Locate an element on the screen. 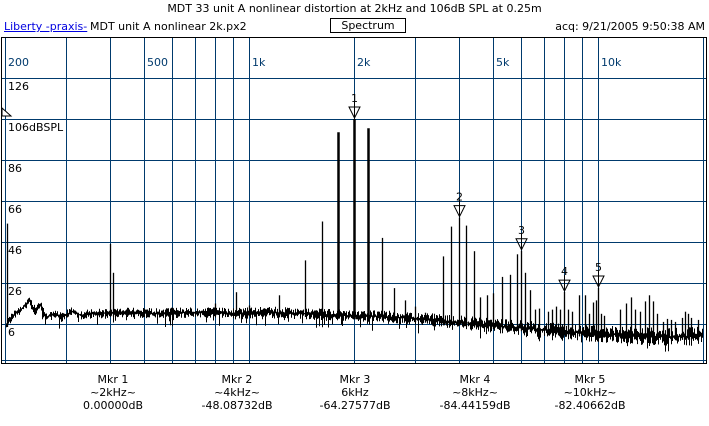 Image resolution: width=709 pixels, height=426 pixels. marker-freq: ~8kHz~ is located at coordinates (475, 392).